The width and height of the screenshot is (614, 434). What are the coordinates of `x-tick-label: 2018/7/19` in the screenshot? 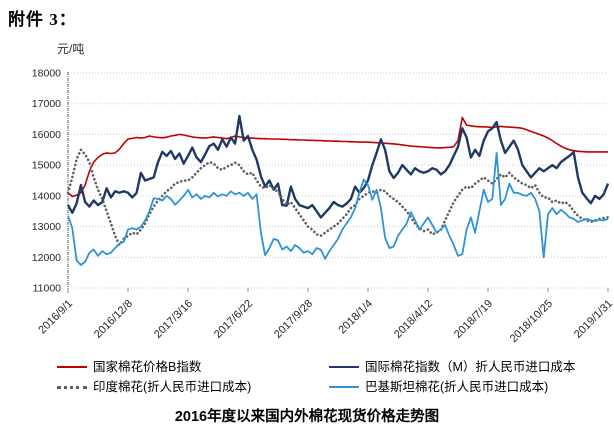 It's located at (473, 319).